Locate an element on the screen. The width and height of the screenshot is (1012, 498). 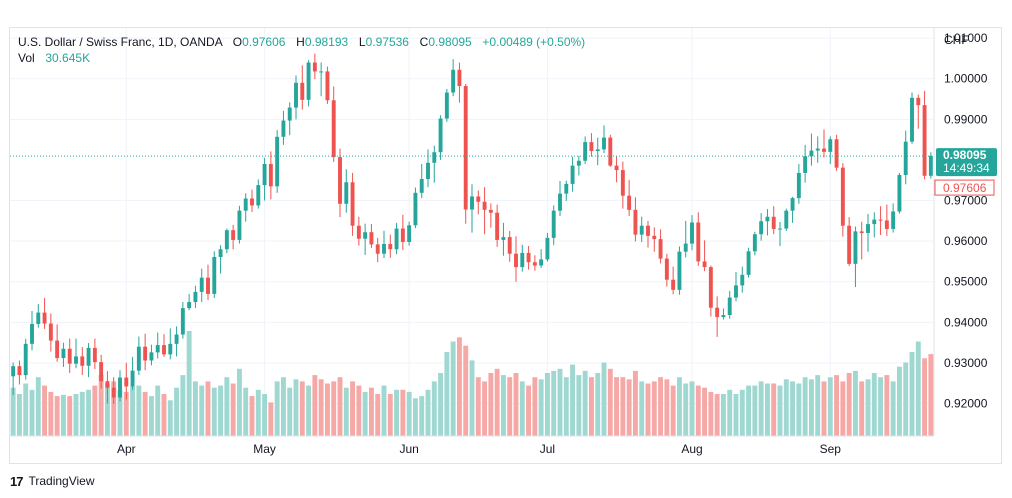
close-label: C is located at coordinates (424, 42).